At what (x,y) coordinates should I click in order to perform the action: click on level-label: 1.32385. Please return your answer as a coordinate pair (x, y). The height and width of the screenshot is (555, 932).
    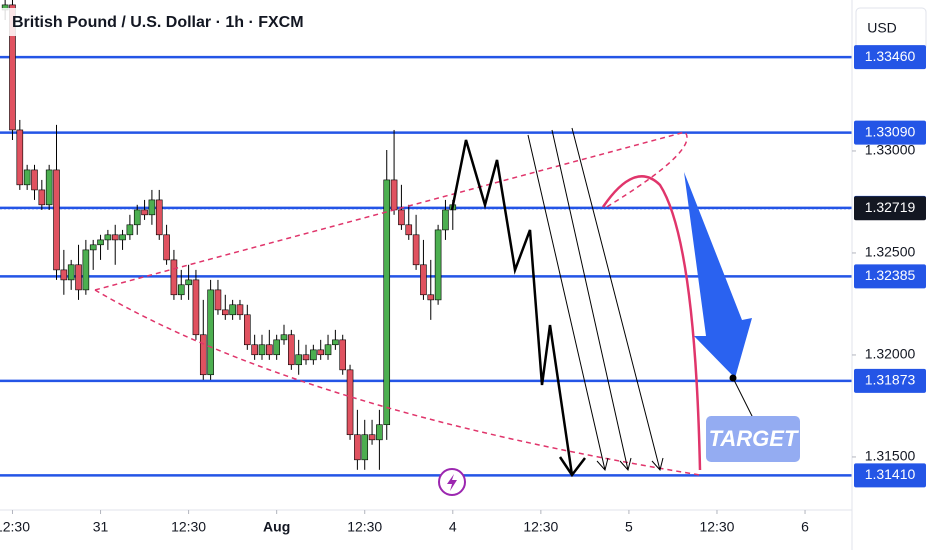
    Looking at the image, I should click on (890, 275).